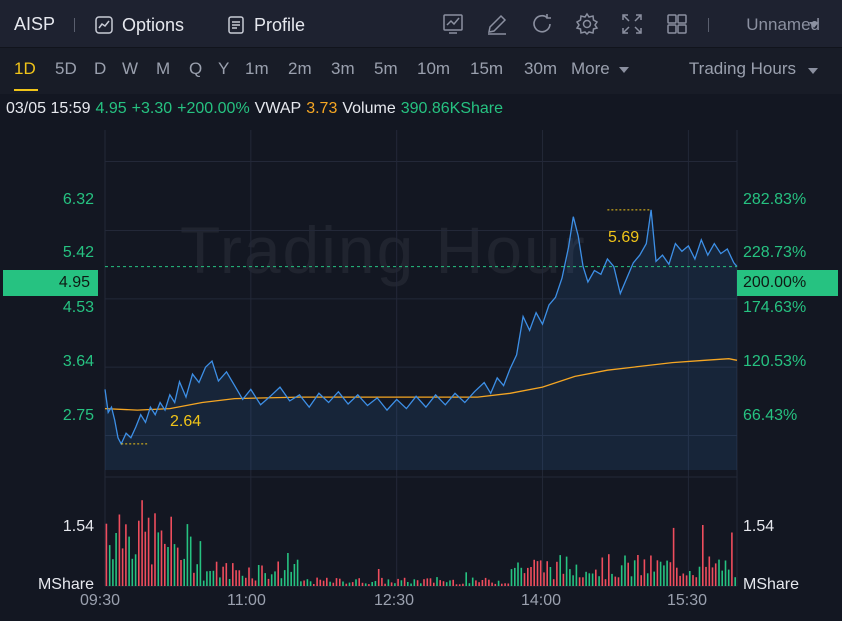 This screenshot has width=842, height=621. Describe the element at coordinates (421, 24) in the screenshot. I see `top-toolbar: AISP Options Profile` at that location.